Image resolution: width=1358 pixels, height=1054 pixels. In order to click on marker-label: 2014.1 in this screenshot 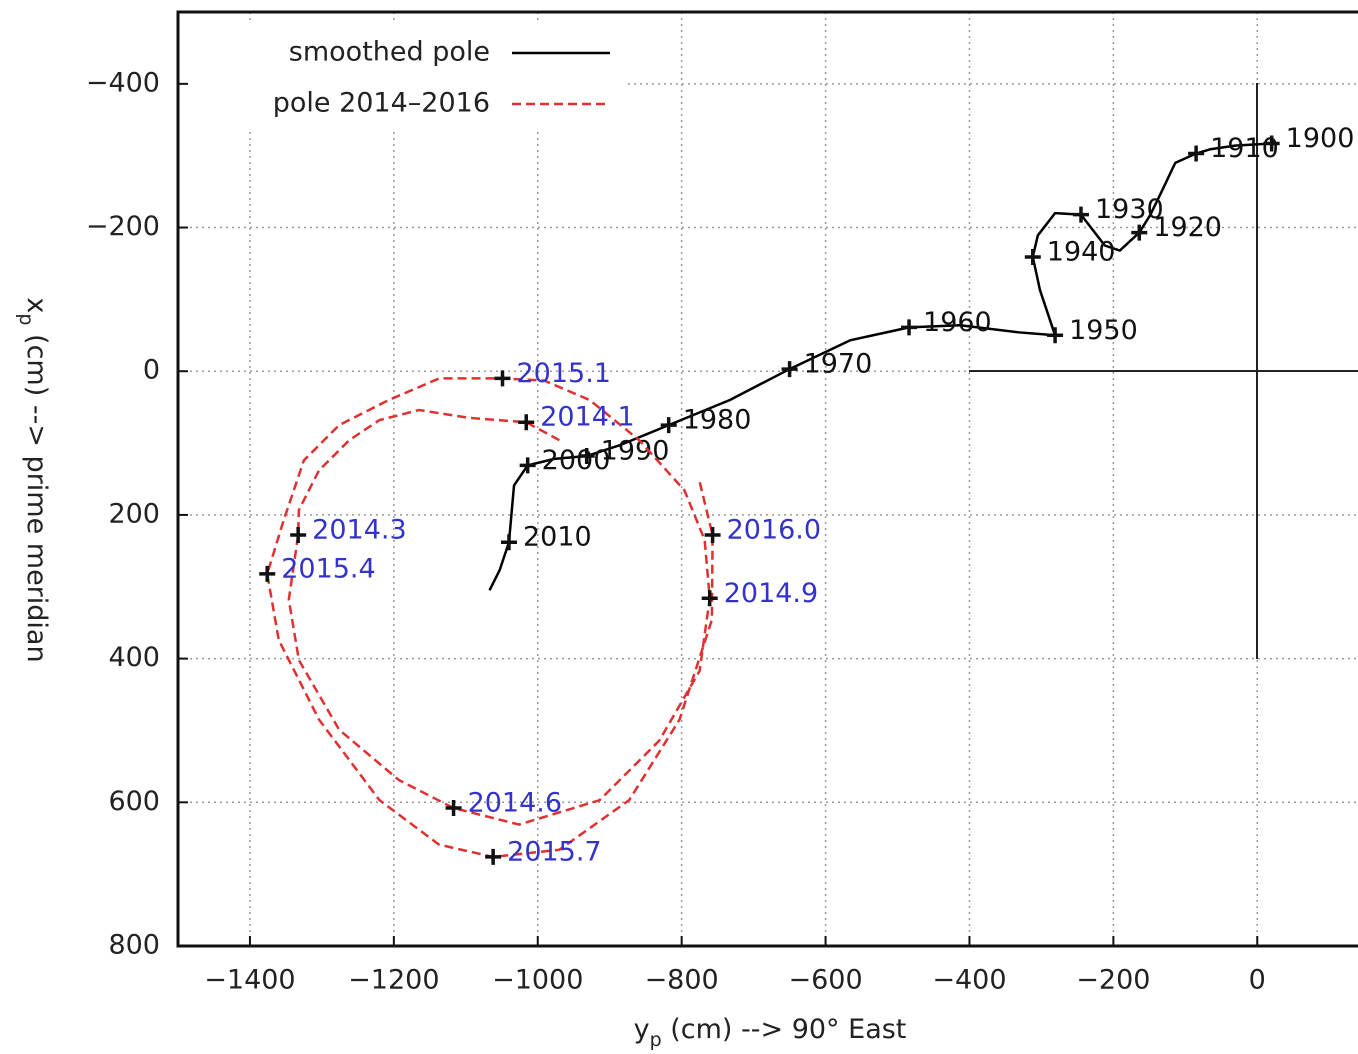, I will do `click(587, 417)`.